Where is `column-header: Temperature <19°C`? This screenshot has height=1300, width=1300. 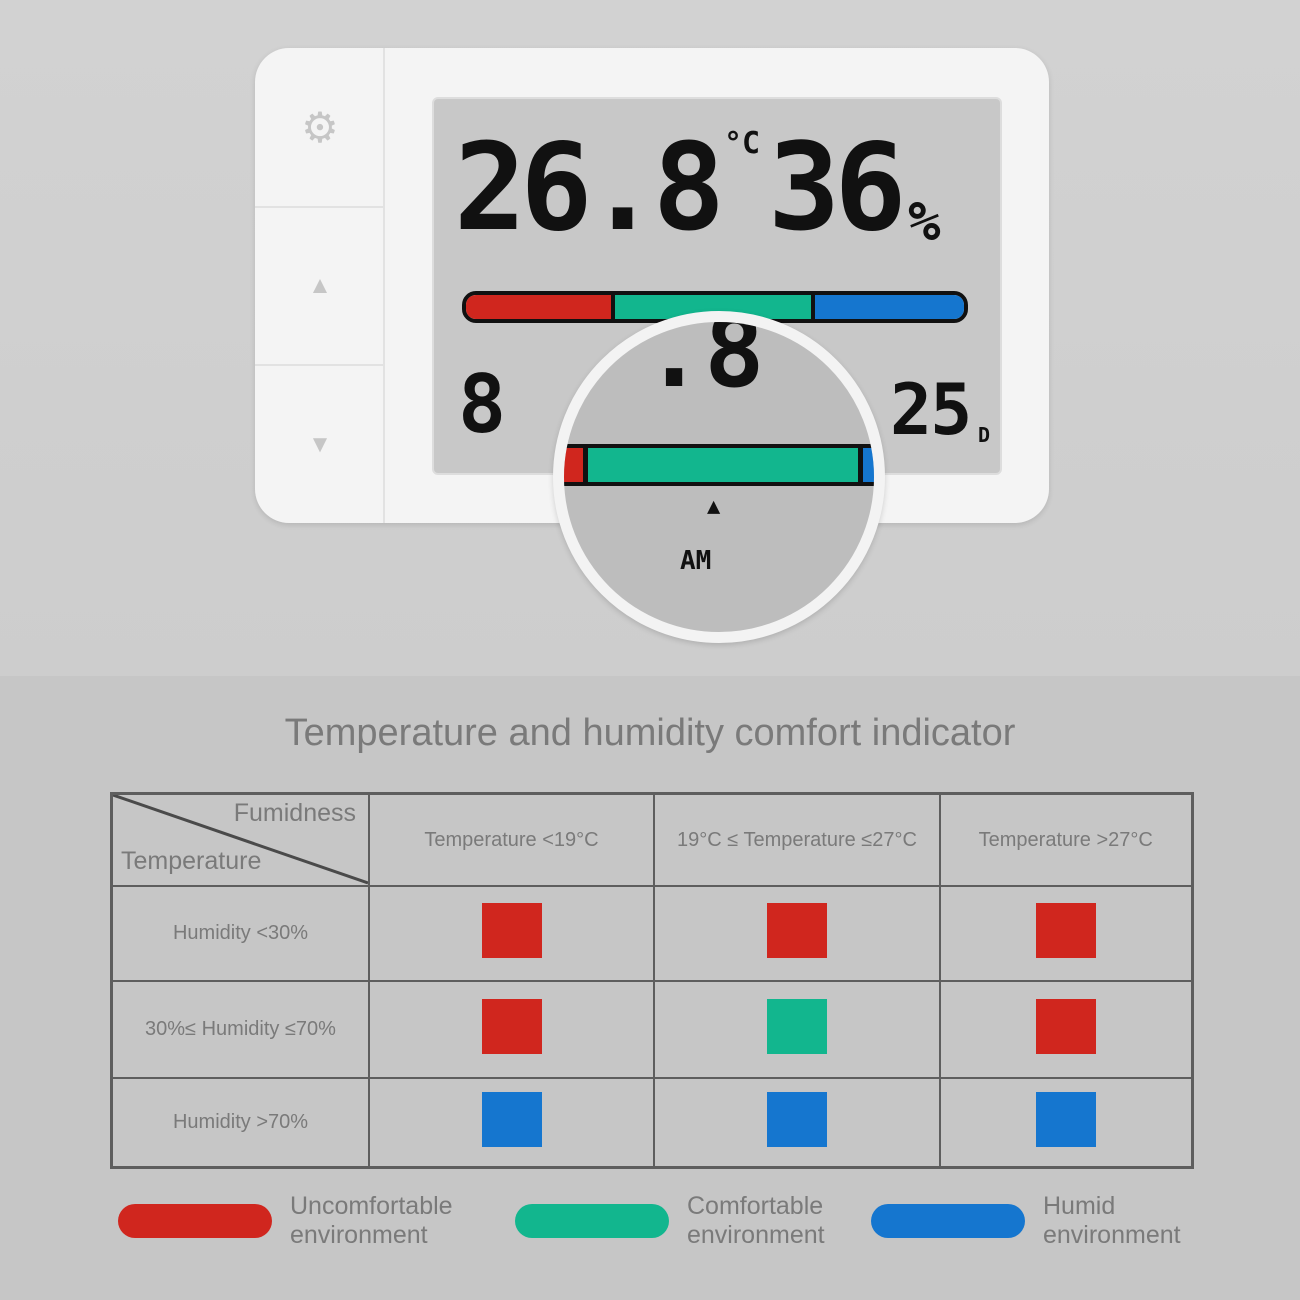
column-header: Temperature <19°C is located at coordinates (511, 839).